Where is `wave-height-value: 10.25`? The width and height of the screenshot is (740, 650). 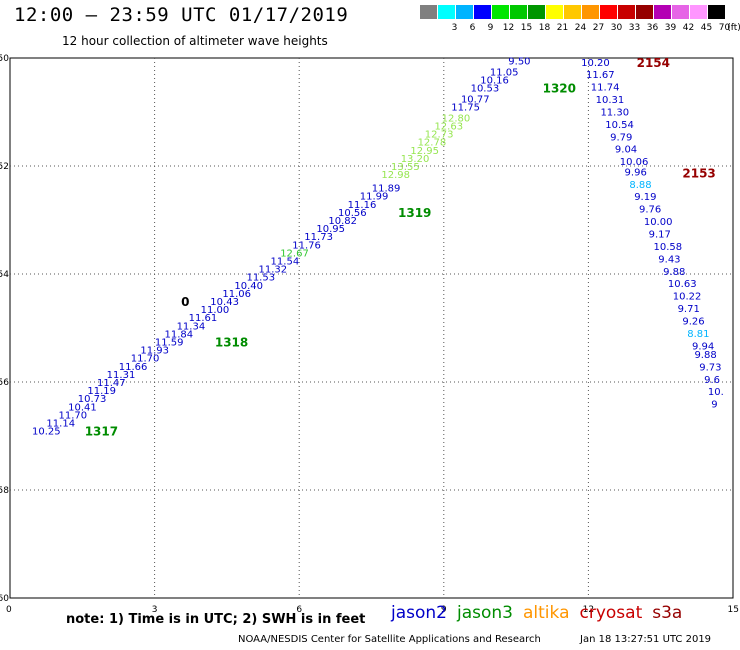 wave-height-value: 10.25 is located at coordinates (46, 432).